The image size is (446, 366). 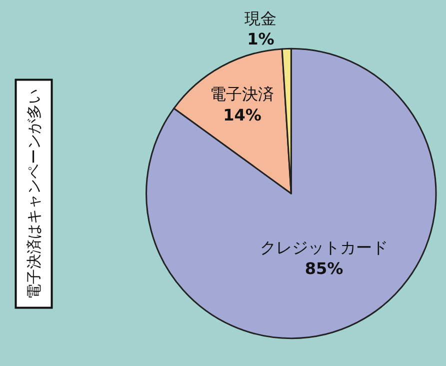 What do you see at coordinates (324, 248) in the screenshot?
I see `slice-label: クレジットカード` at bounding box center [324, 248].